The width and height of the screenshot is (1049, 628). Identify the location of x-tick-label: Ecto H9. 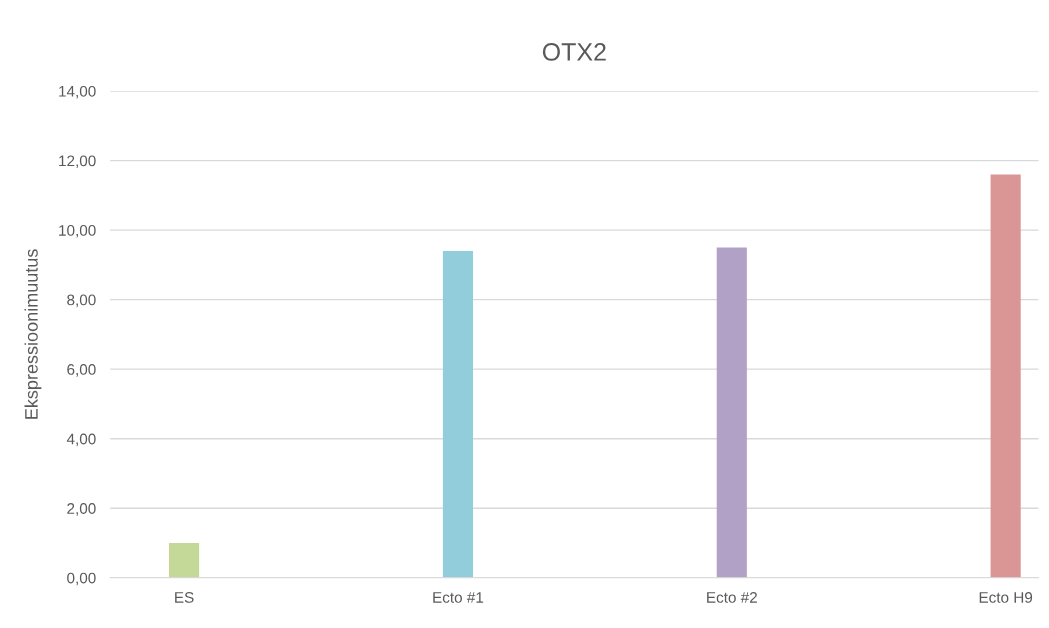
(1006, 597).